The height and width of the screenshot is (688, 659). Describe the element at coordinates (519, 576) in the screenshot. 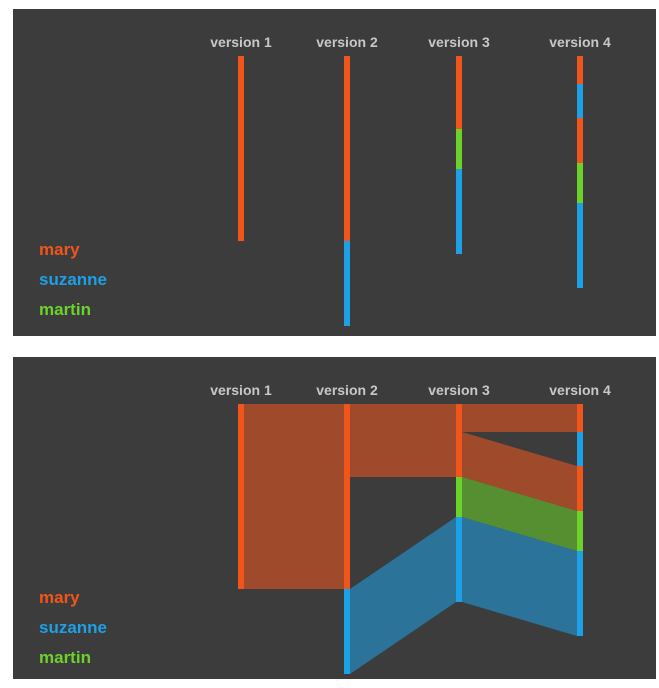

I see `flow-suzanne-v3-v4` at that location.